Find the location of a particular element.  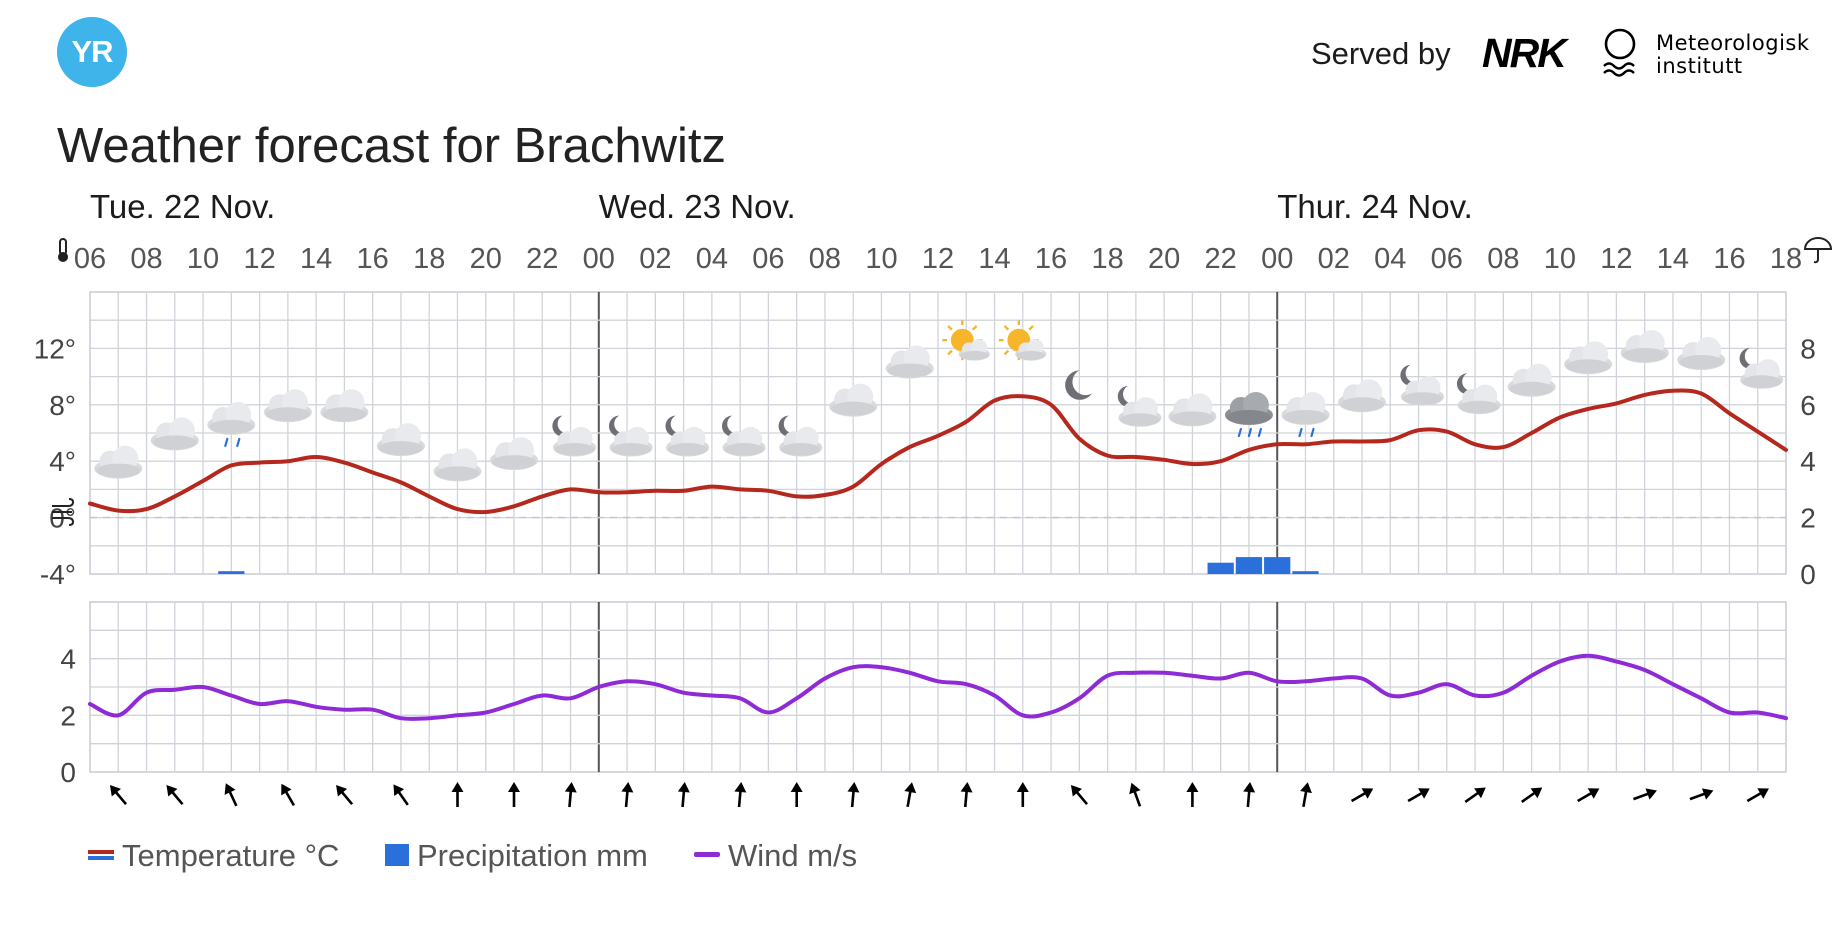

temp-tick-label: 4° is located at coordinates (62, 461).